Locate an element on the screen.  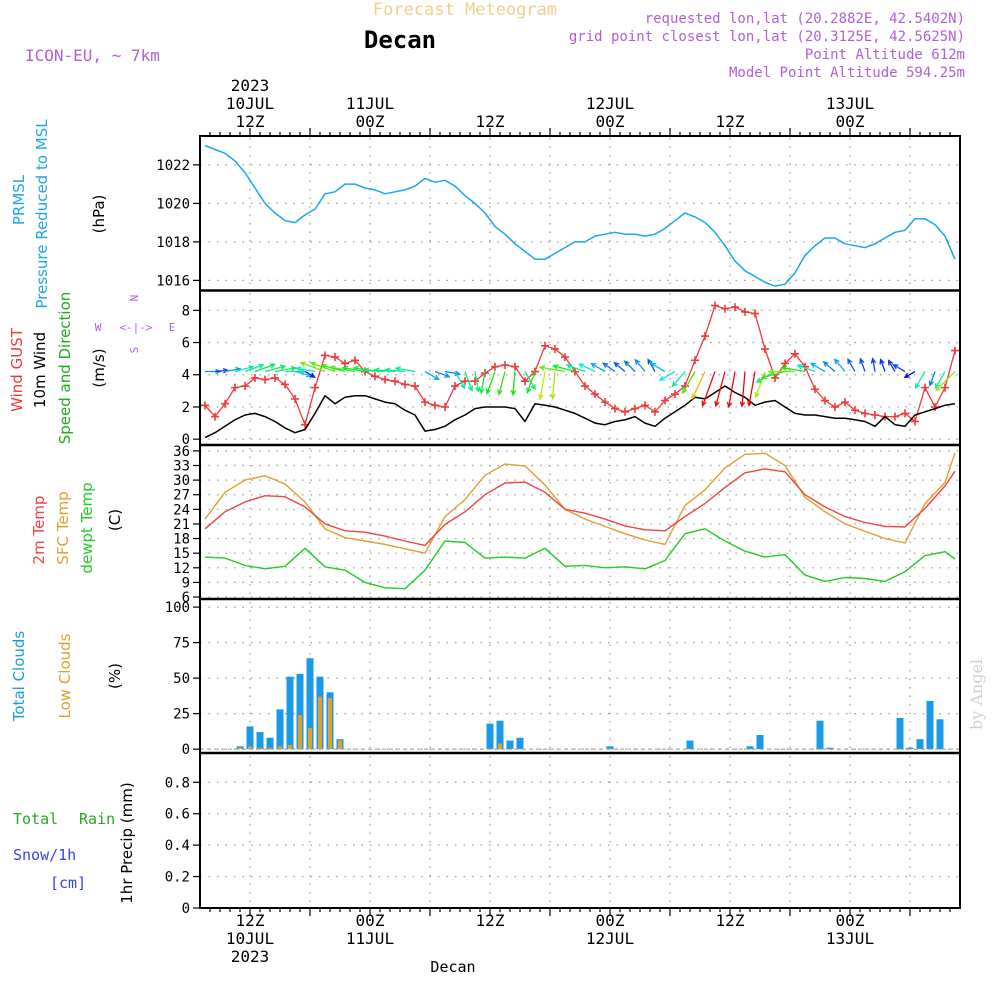
bottom-axis-label: 2023 is located at coordinates (250, 956).